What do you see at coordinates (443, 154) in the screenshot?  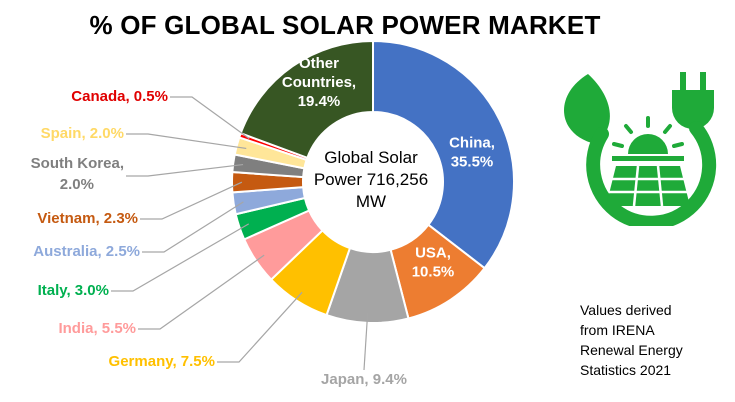 I see `slice-china` at bounding box center [443, 154].